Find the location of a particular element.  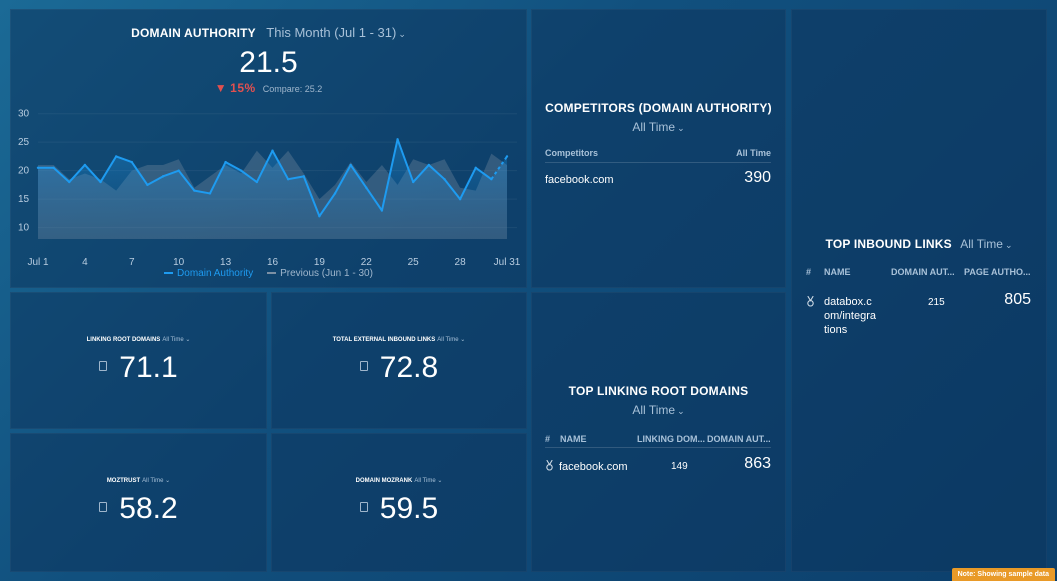

x-tick-label: 19 is located at coordinates (320, 262).